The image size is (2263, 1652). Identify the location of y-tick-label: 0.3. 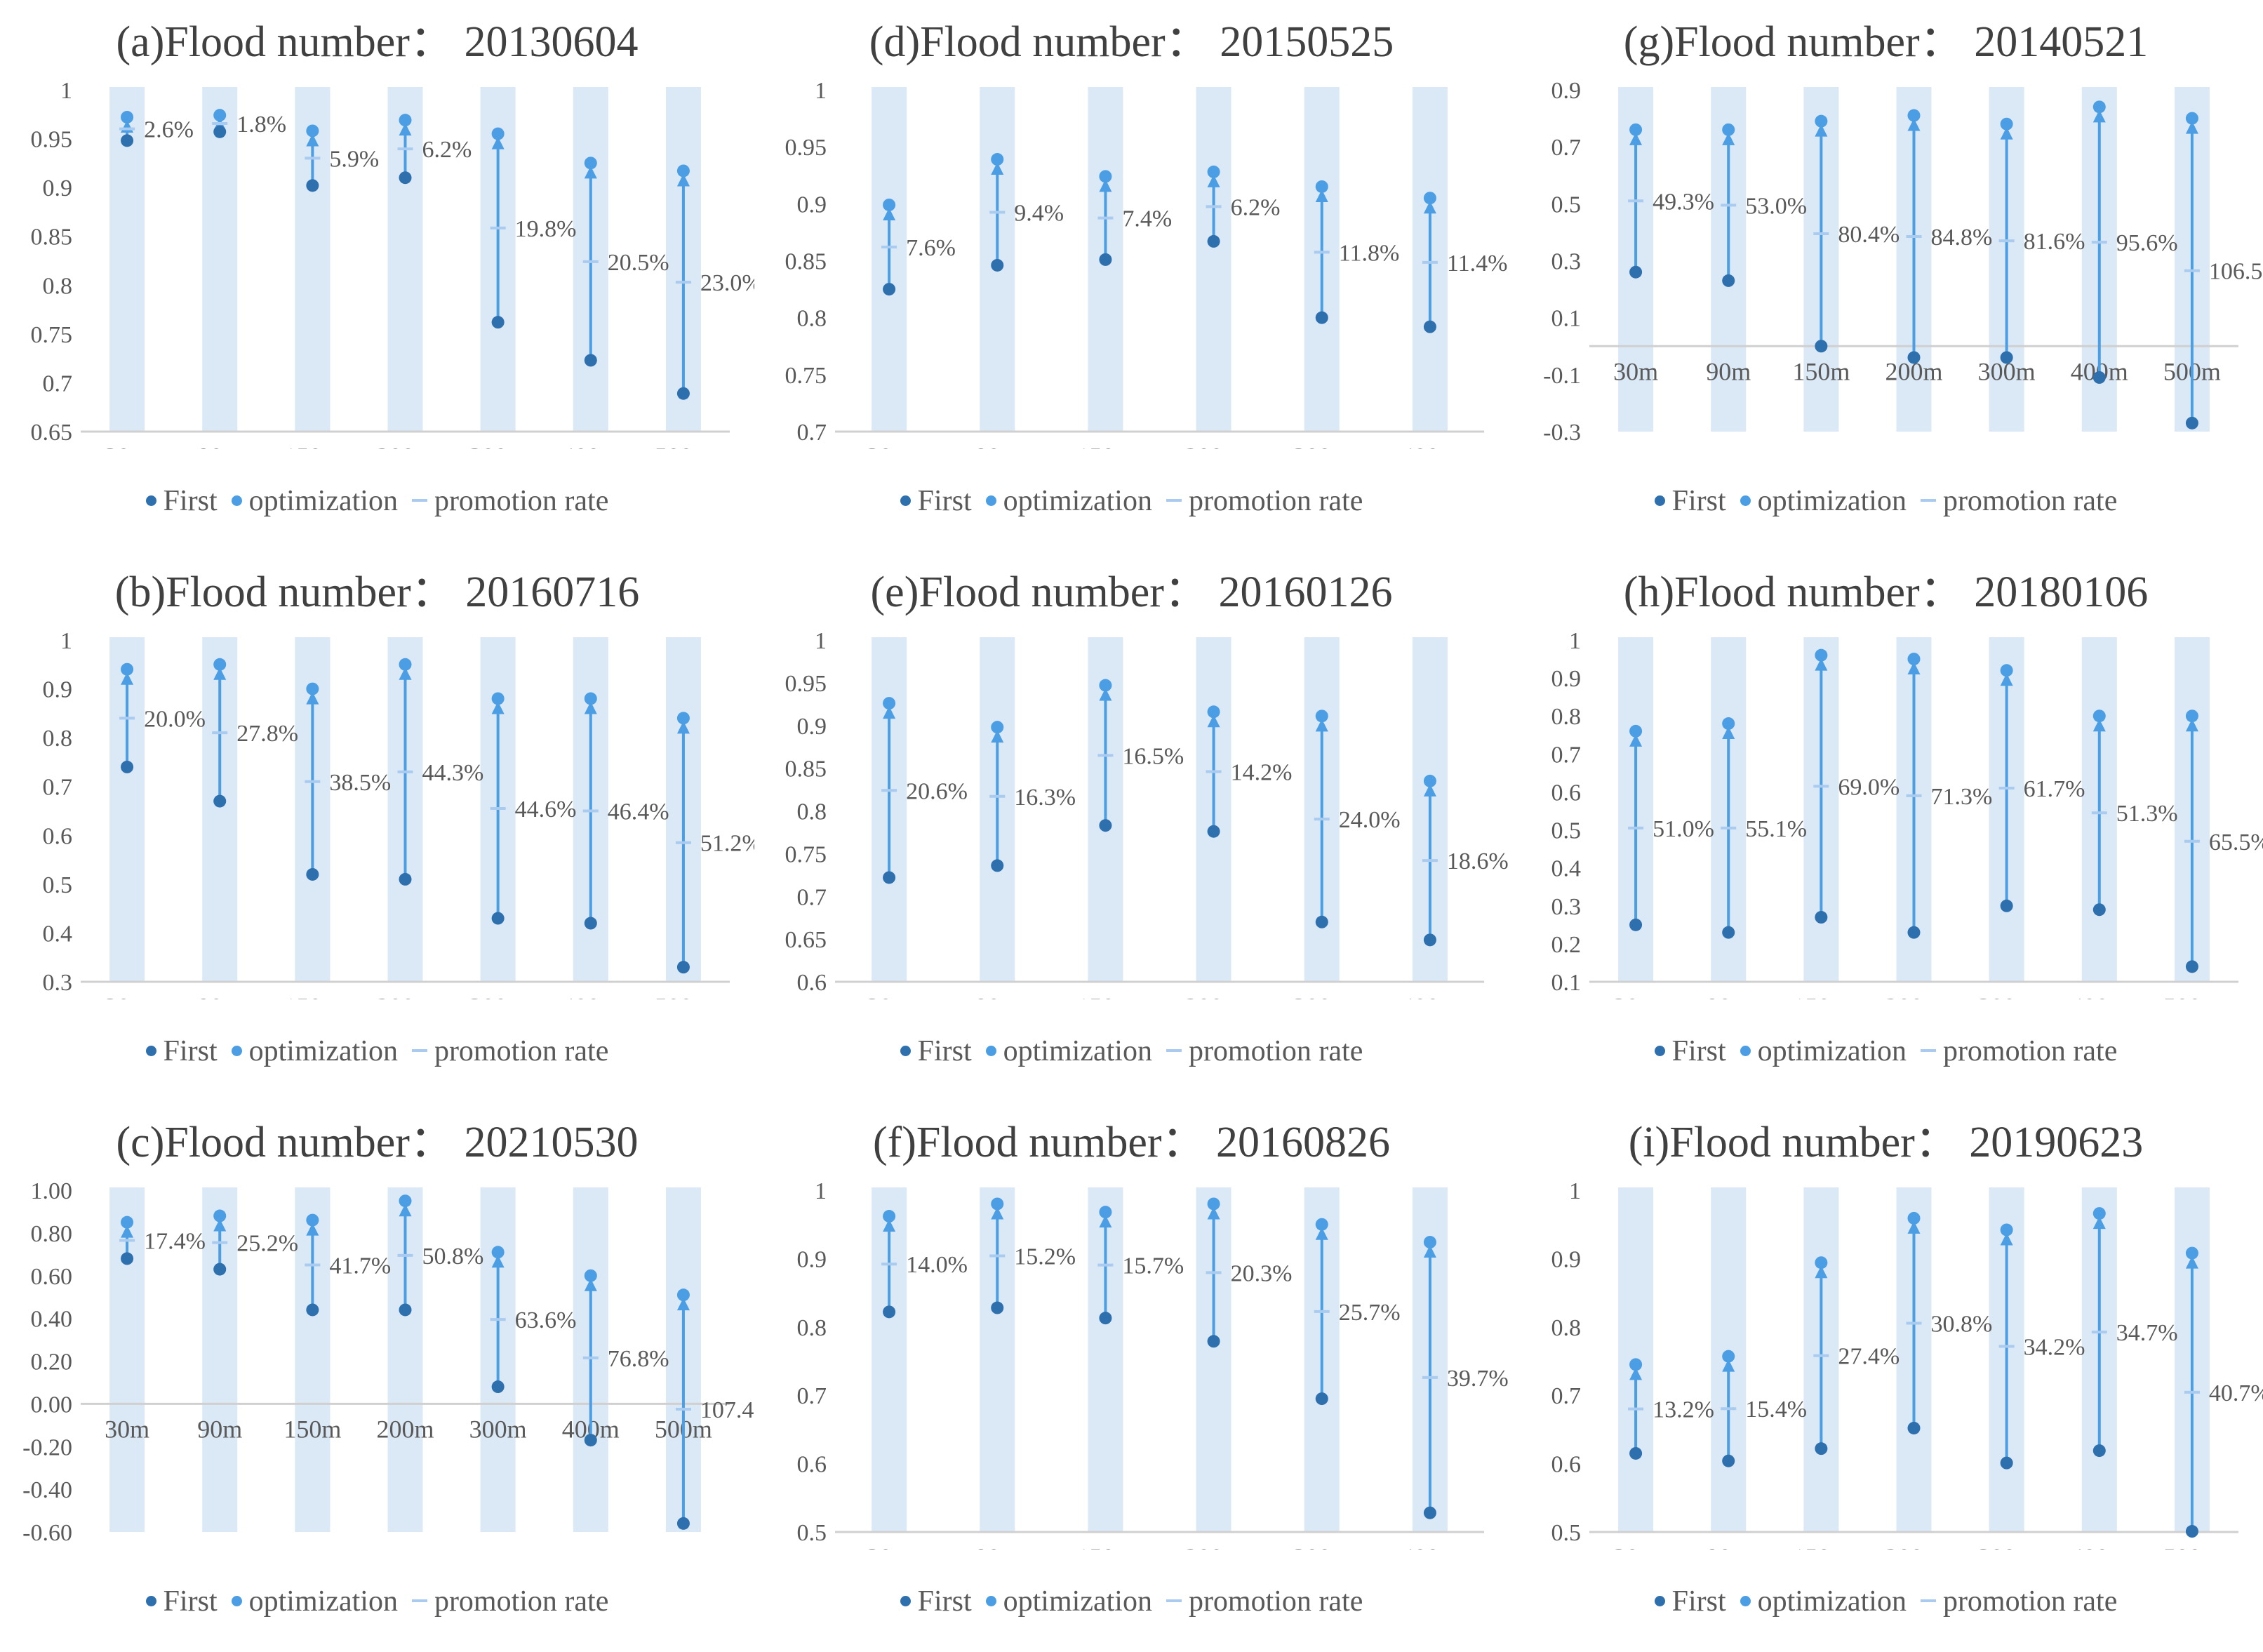
(58, 983).